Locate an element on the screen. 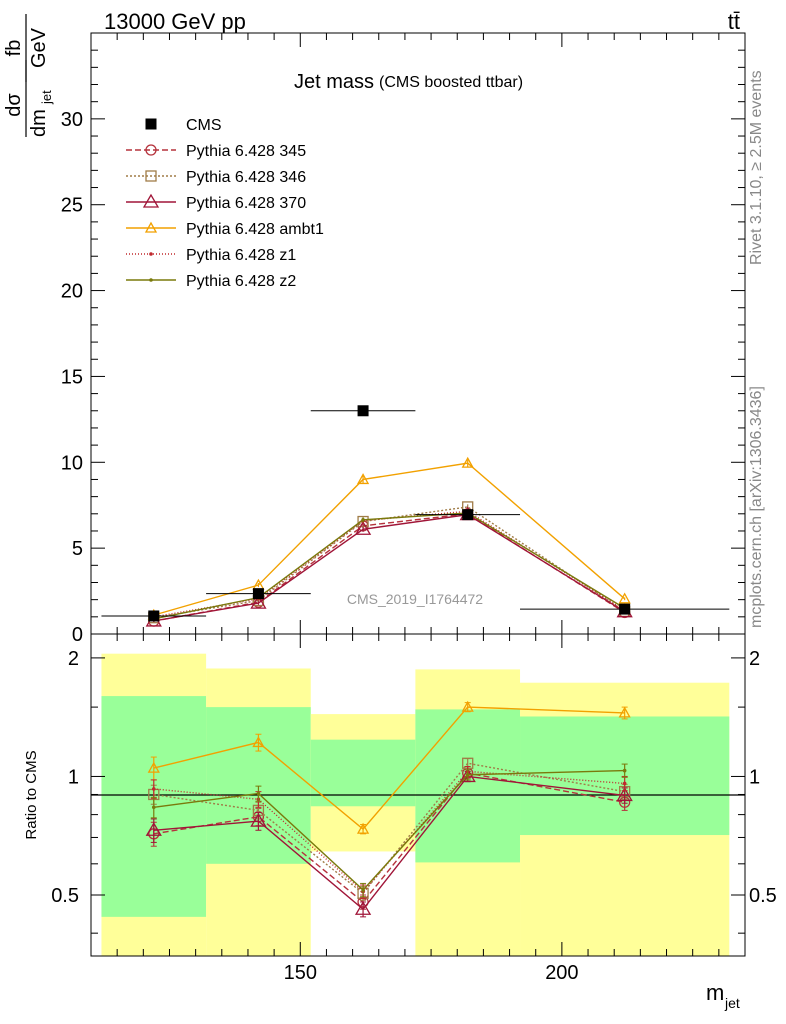  legend-label-pythia-6-428-346: Pythia 6.428 346 is located at coordinates (246, 177).